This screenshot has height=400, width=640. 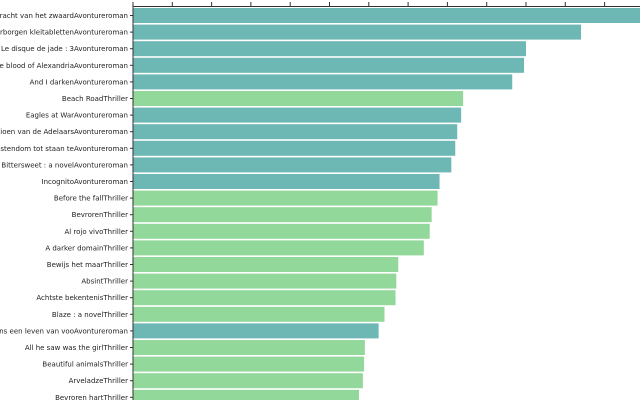 I want to click on category-label: Al rojo vivoThriller, so click(x=96, y=232).